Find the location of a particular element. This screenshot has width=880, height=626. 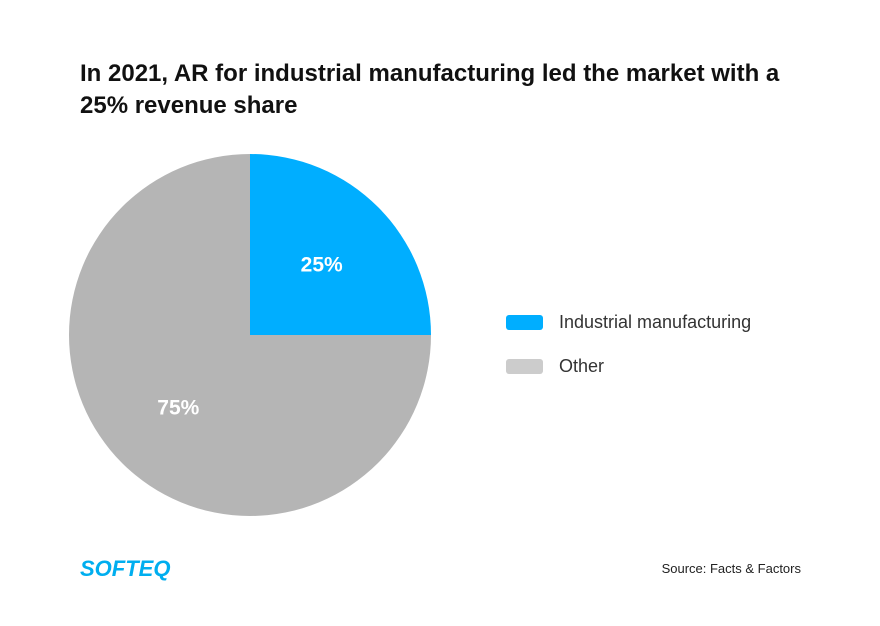

legend-item-industrial: Industrial manufacturing is located at coordinates (628, 322).